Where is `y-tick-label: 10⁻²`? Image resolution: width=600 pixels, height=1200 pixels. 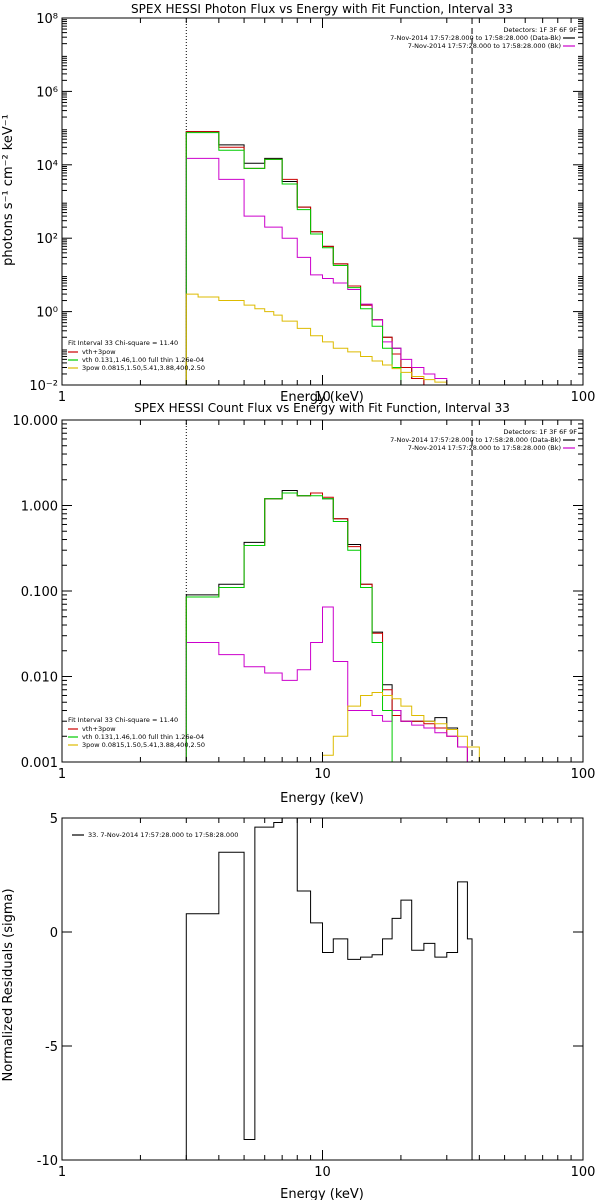 y-tick-label: 10⁻² is located at coordinates (43, 386).